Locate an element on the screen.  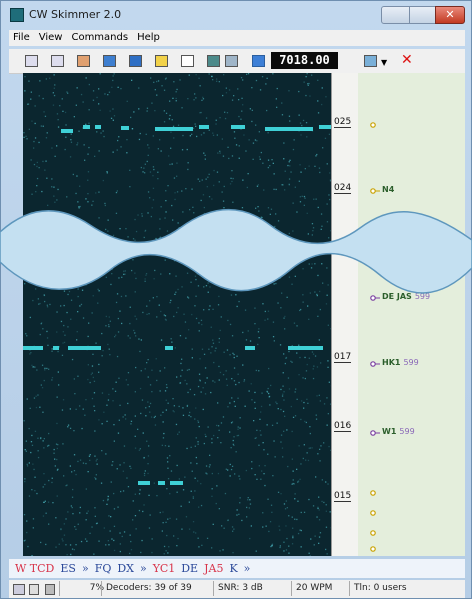
tune-icon is located at coordinates (258, 61).